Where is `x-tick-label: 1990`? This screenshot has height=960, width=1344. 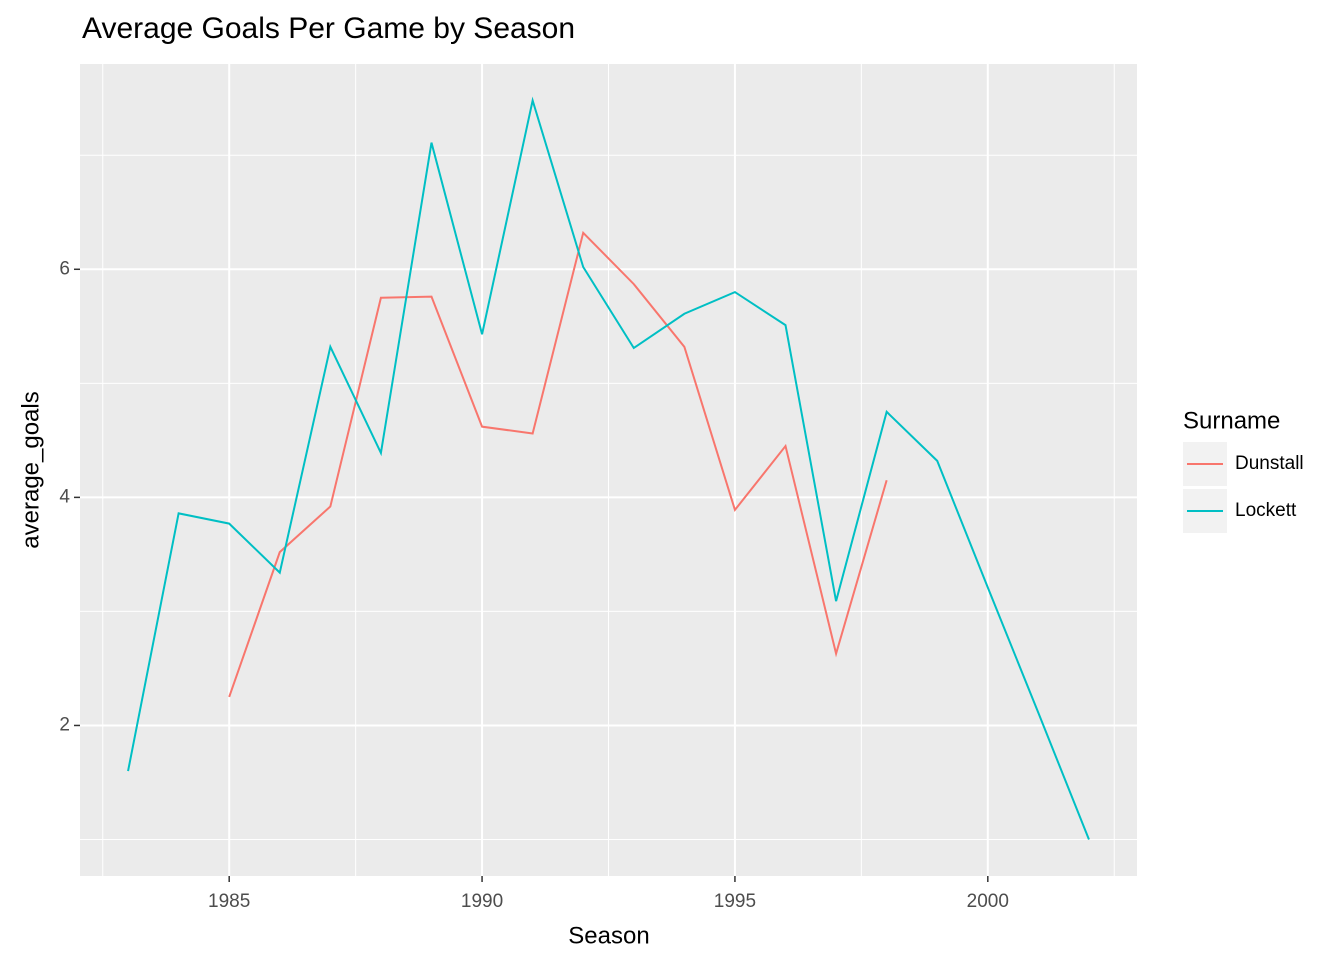 x-tick-label: 1990 is located at coordinates (482, 901).